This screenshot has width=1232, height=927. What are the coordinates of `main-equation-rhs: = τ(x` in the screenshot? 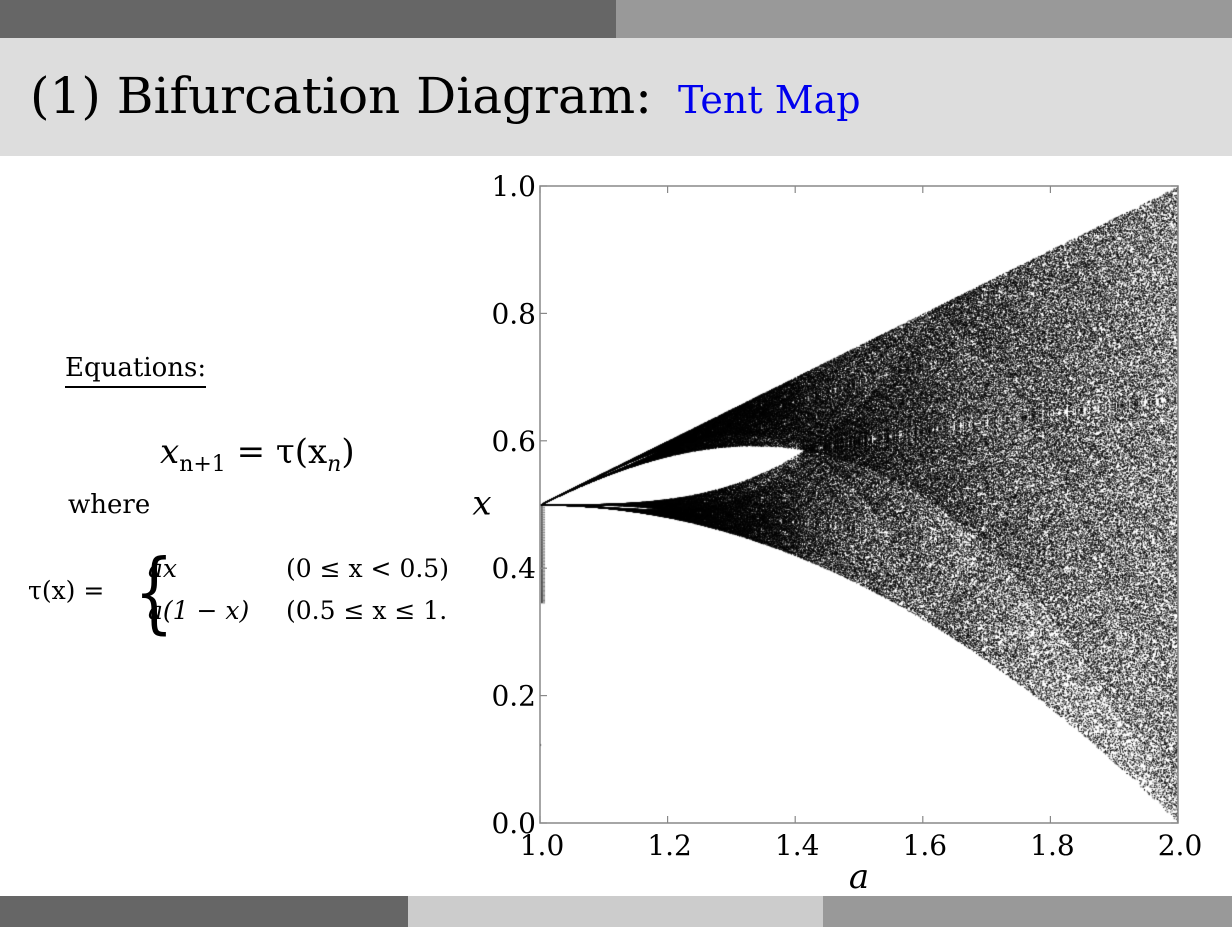 It's located at (282, 452).